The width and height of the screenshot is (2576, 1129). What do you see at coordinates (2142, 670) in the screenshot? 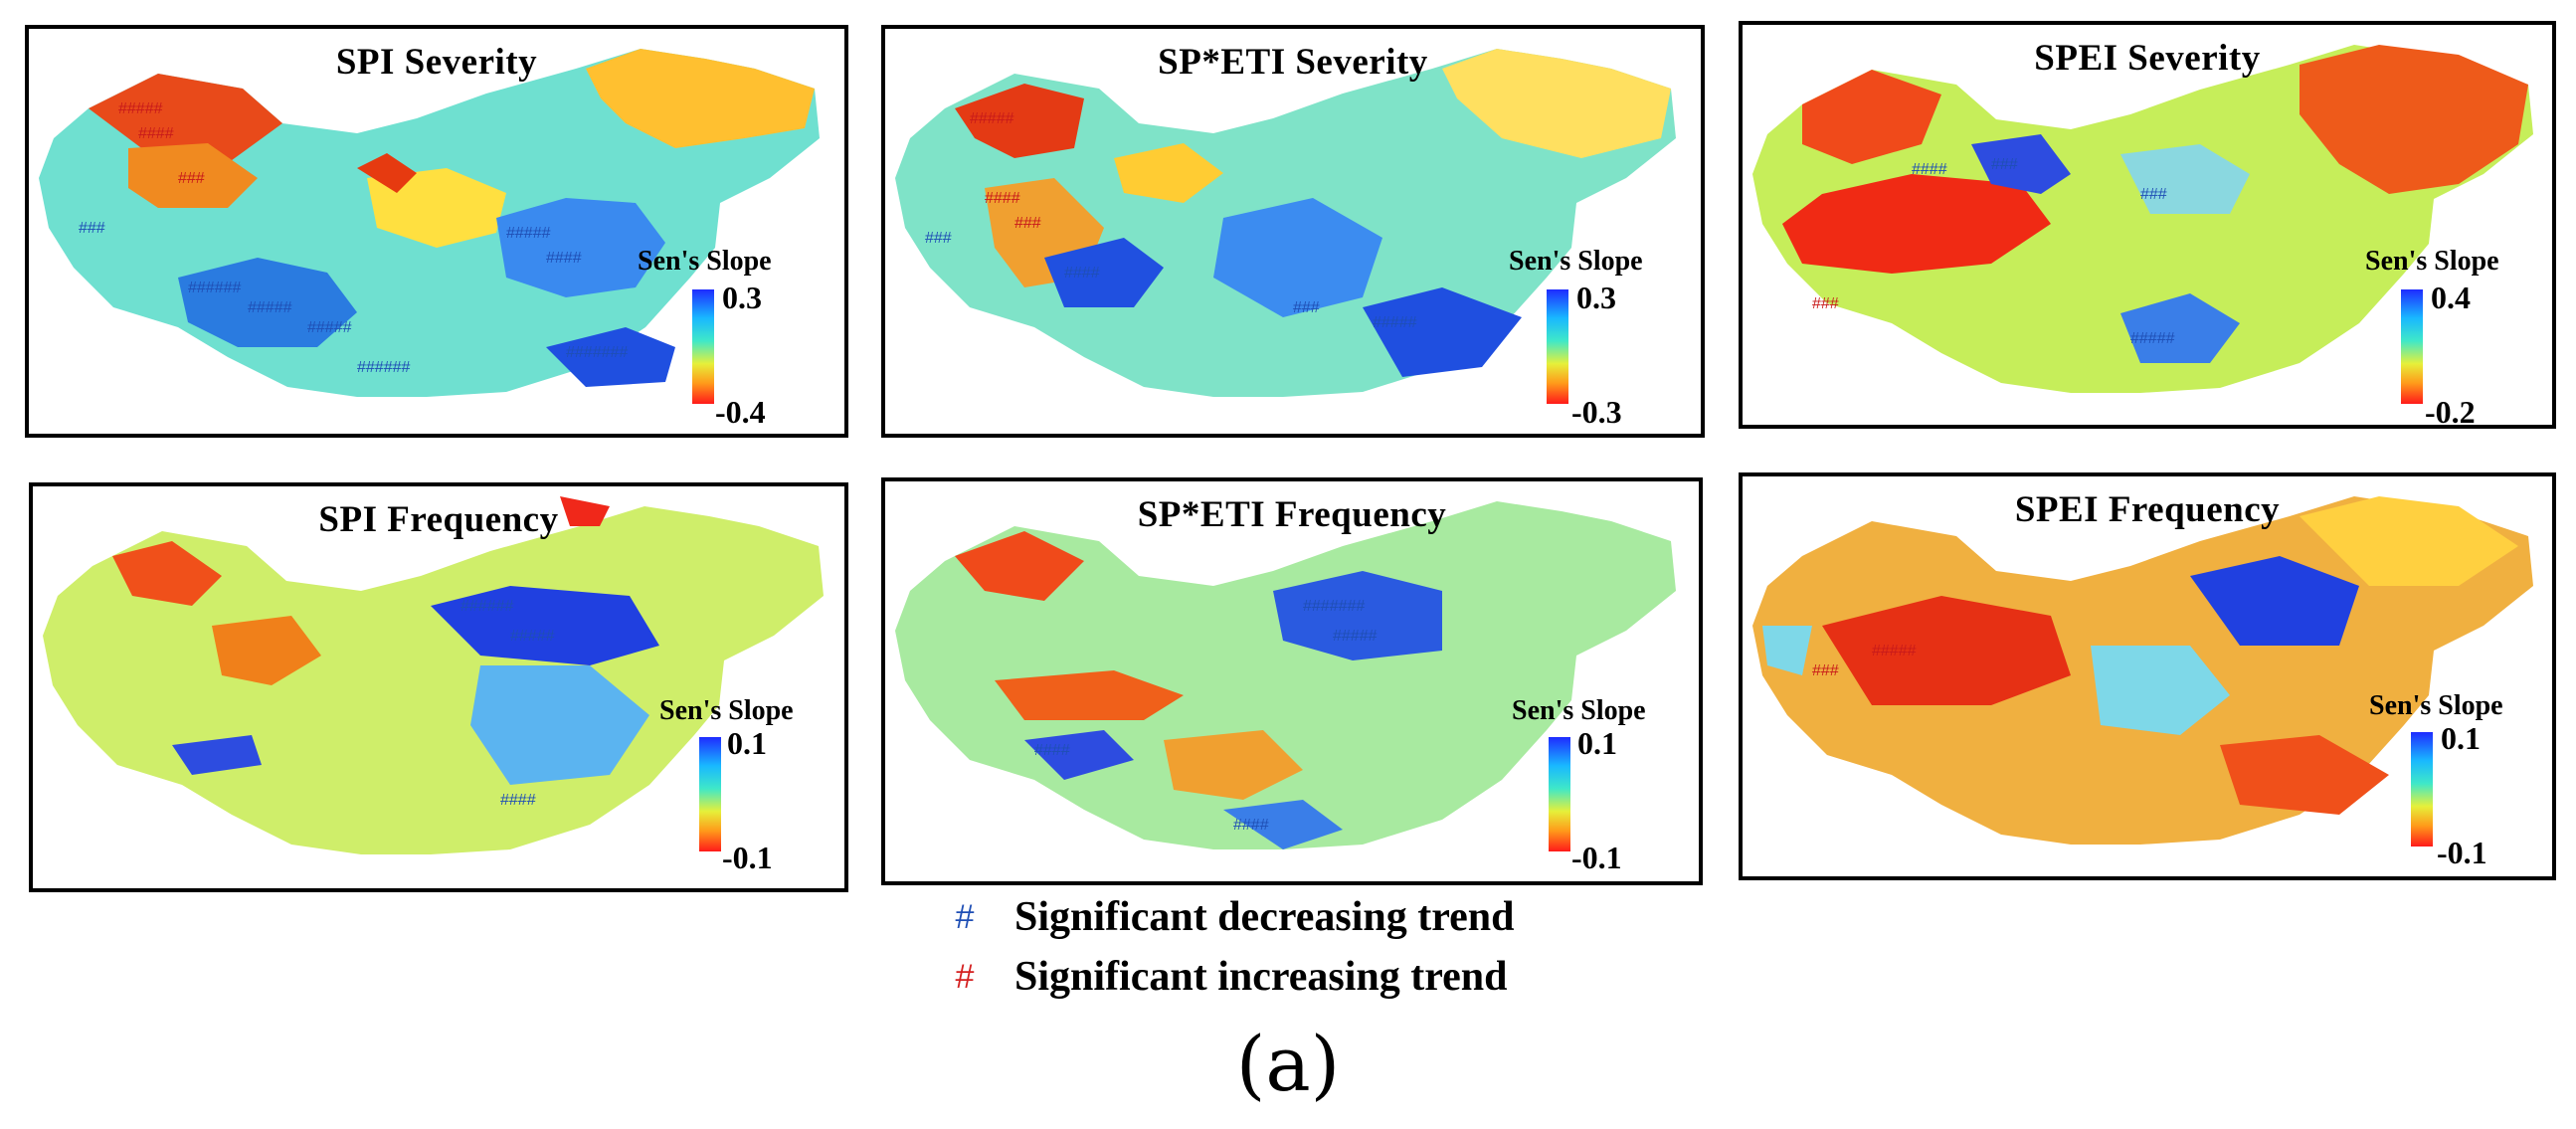
I see `china-map-spei-frequency: ########` at bounding box center [2142, 670].